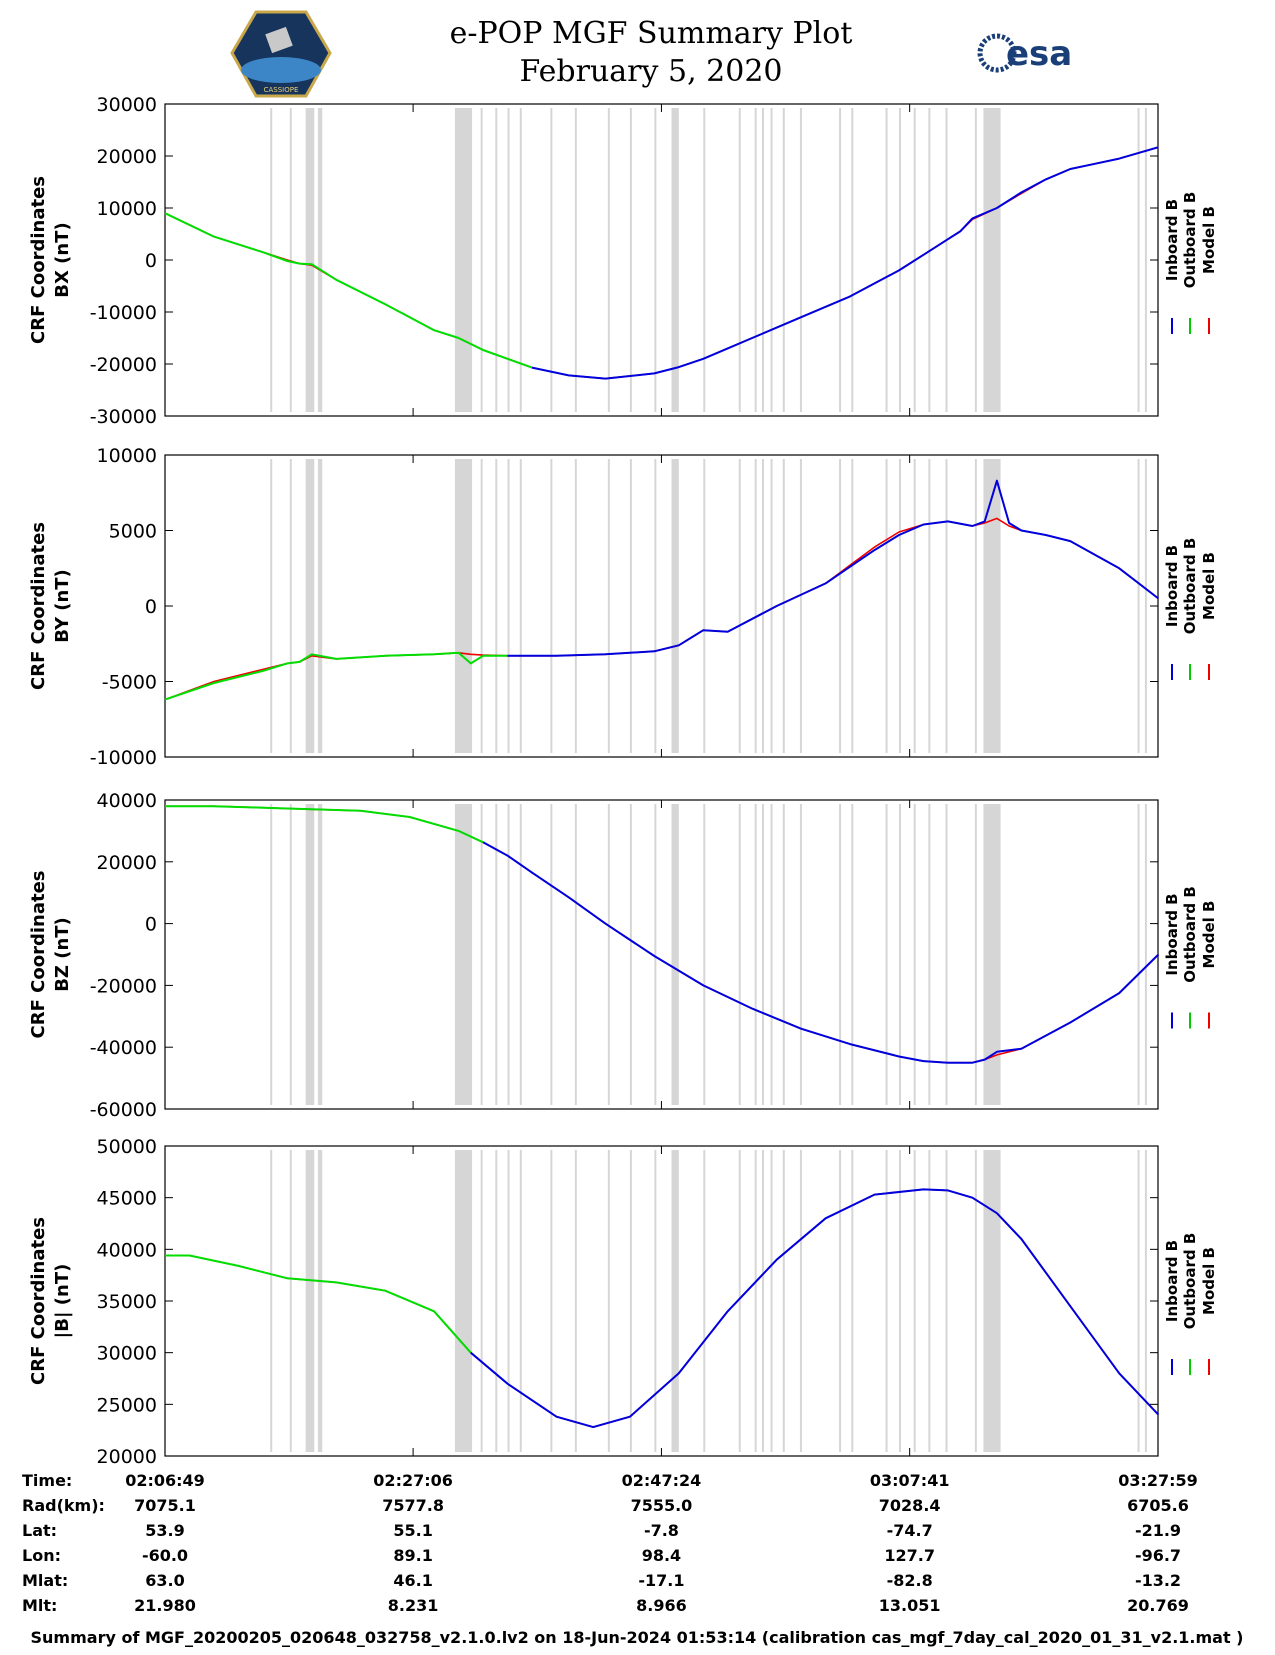 This screenshot has width=1275, height=1655. I want to click on table-row-label: Rad(km):, so click(63, 1505).